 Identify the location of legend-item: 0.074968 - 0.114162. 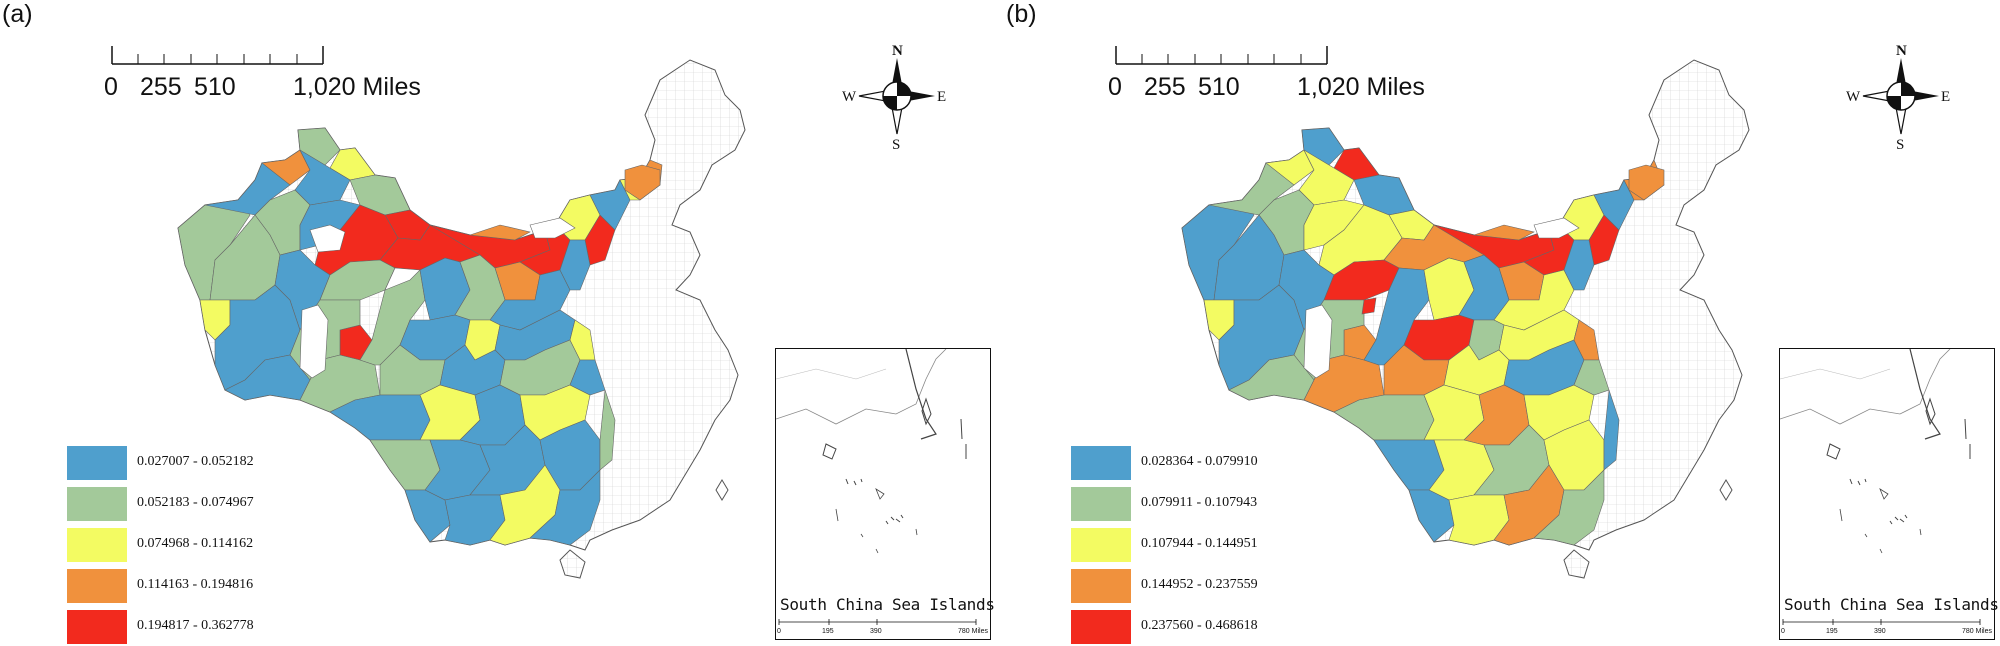
(217, 545).